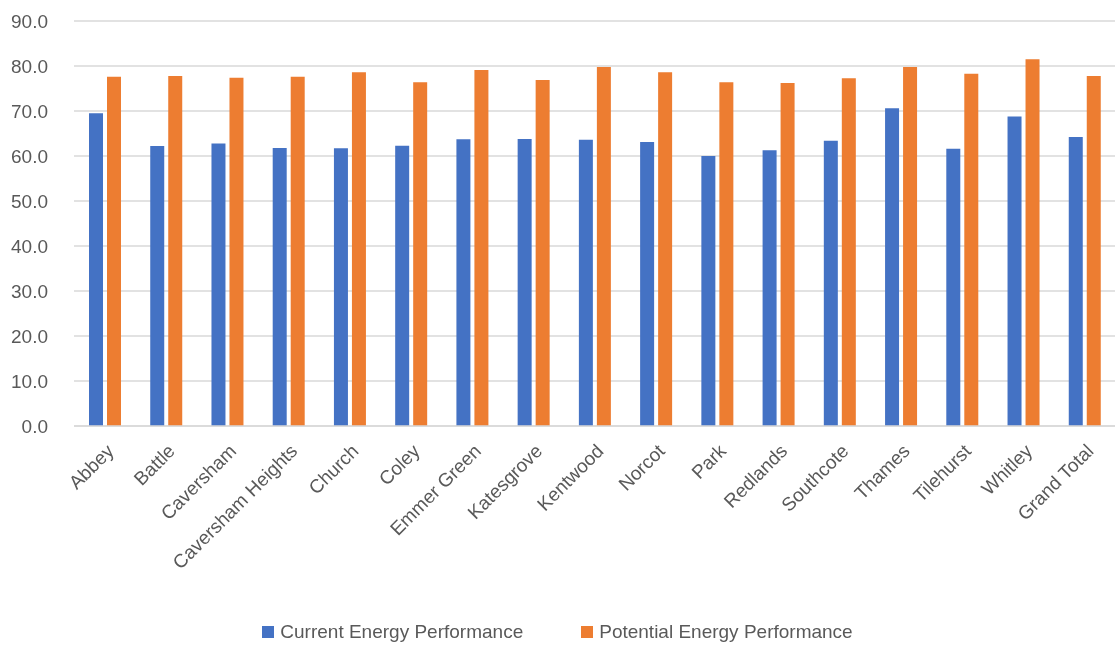 The width and height of the screenshot is (1117, 648). I want to click on y-tick-label: 10.0, so click(29, 381).